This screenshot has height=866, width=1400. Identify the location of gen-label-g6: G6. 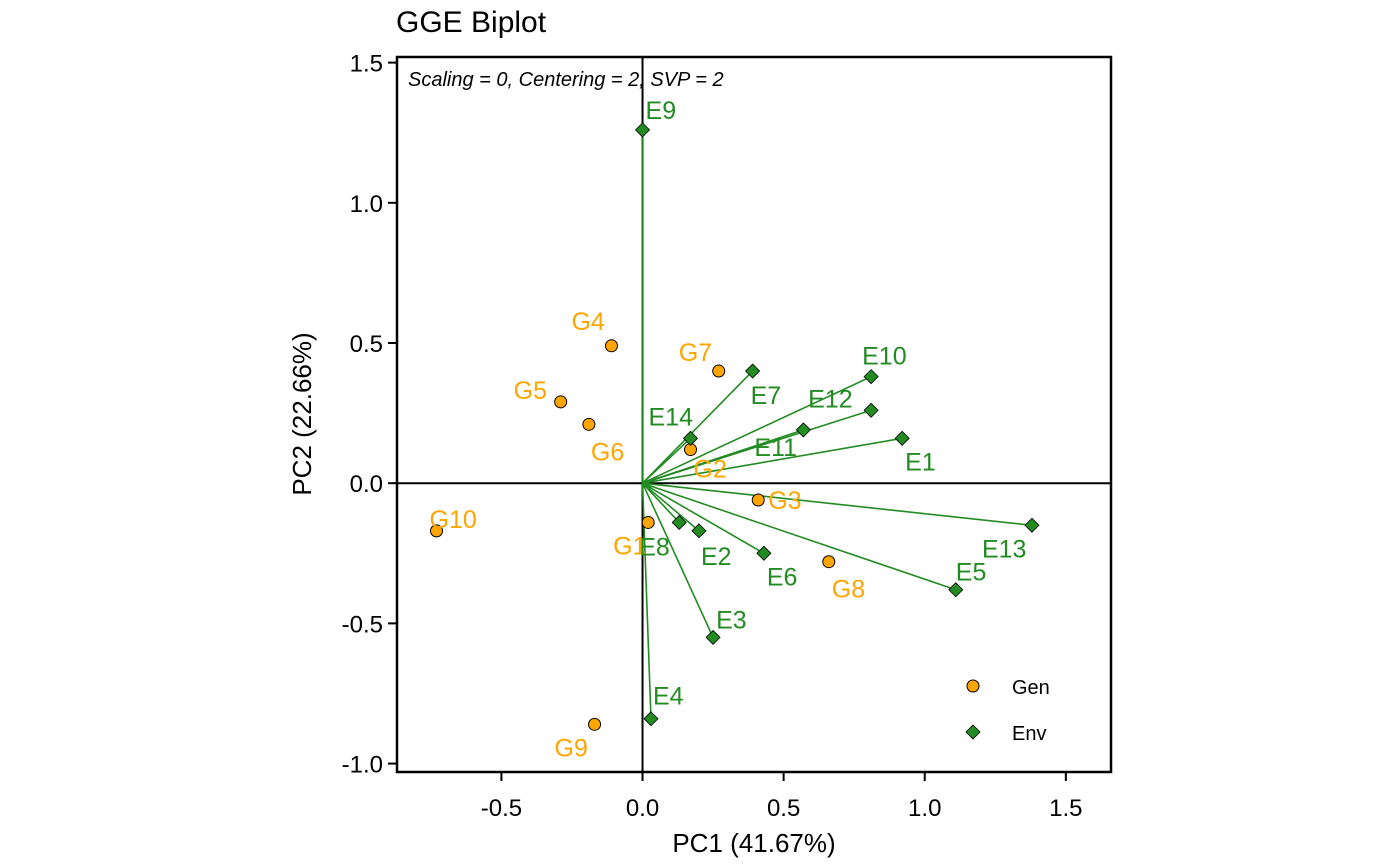
(607, 452).